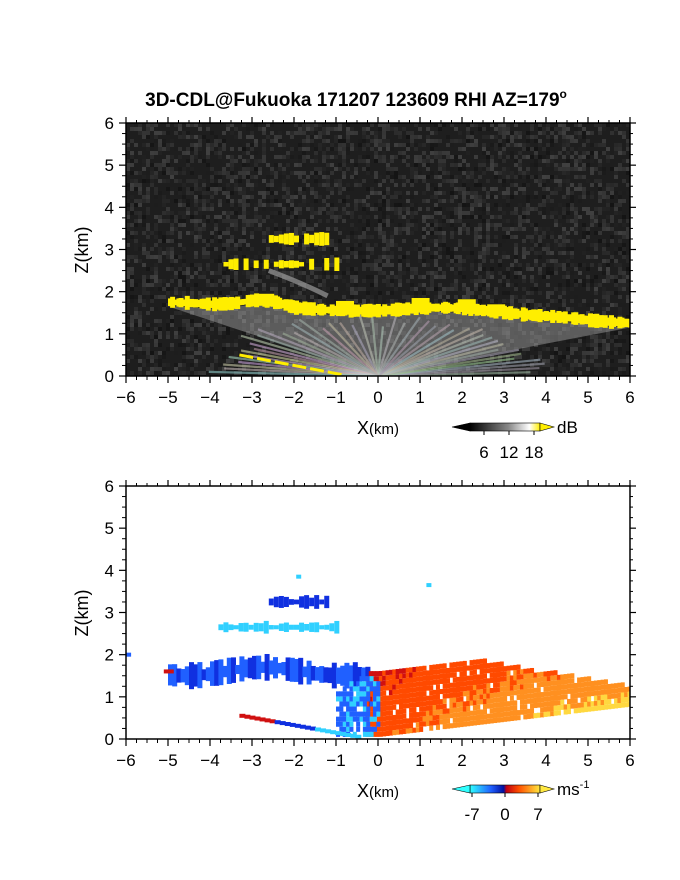  I want to click on echo-ray, so click(350, 351).